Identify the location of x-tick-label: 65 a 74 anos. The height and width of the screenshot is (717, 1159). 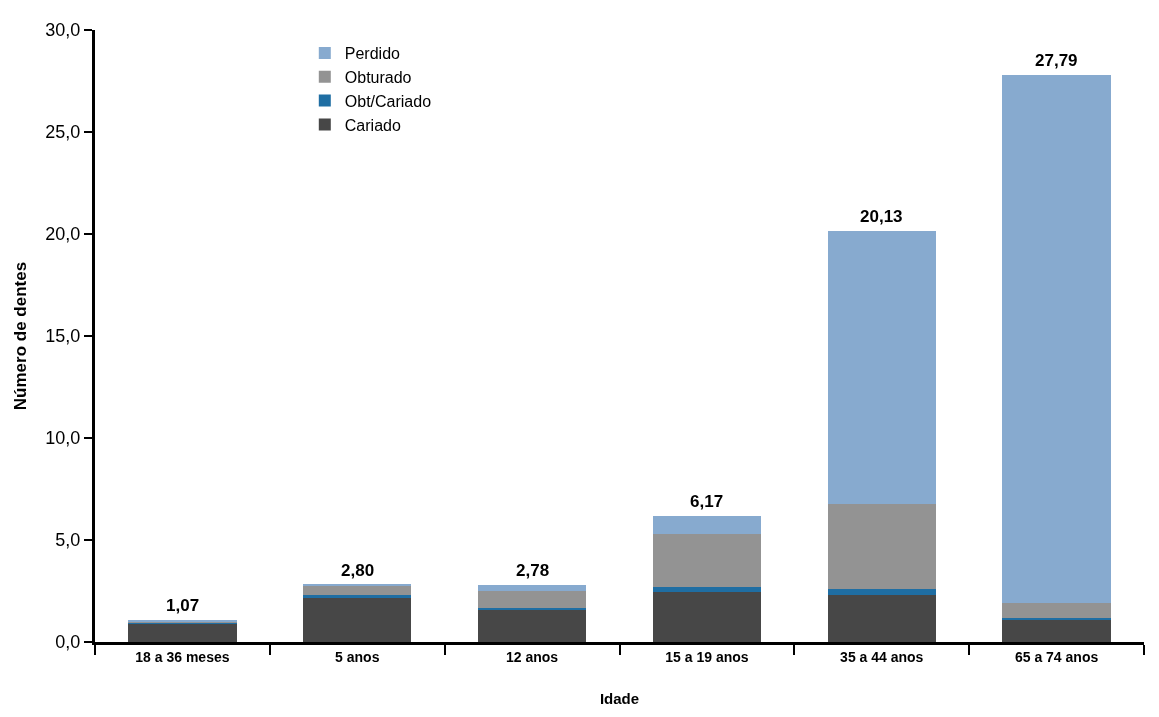
(1056, 656).